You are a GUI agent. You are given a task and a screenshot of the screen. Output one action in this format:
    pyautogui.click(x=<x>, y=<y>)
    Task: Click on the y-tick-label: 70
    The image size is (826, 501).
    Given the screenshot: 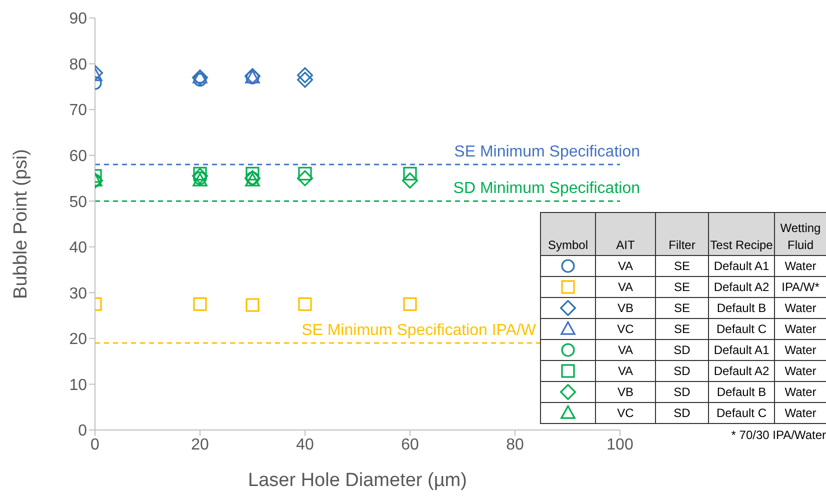 What is the action you would take?
    pyautogui.click(x=78, y=111)
    